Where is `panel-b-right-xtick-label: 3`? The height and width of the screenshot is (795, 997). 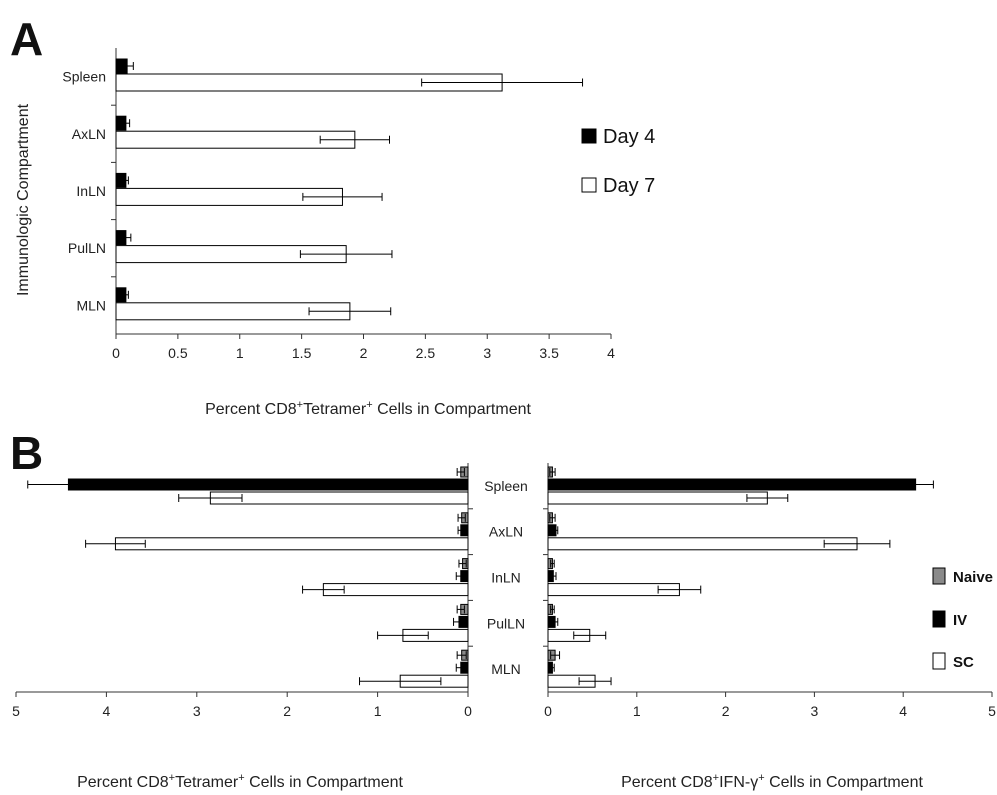 panel-b-right-xtick-label: 3 is located at coordinates (815, 711).